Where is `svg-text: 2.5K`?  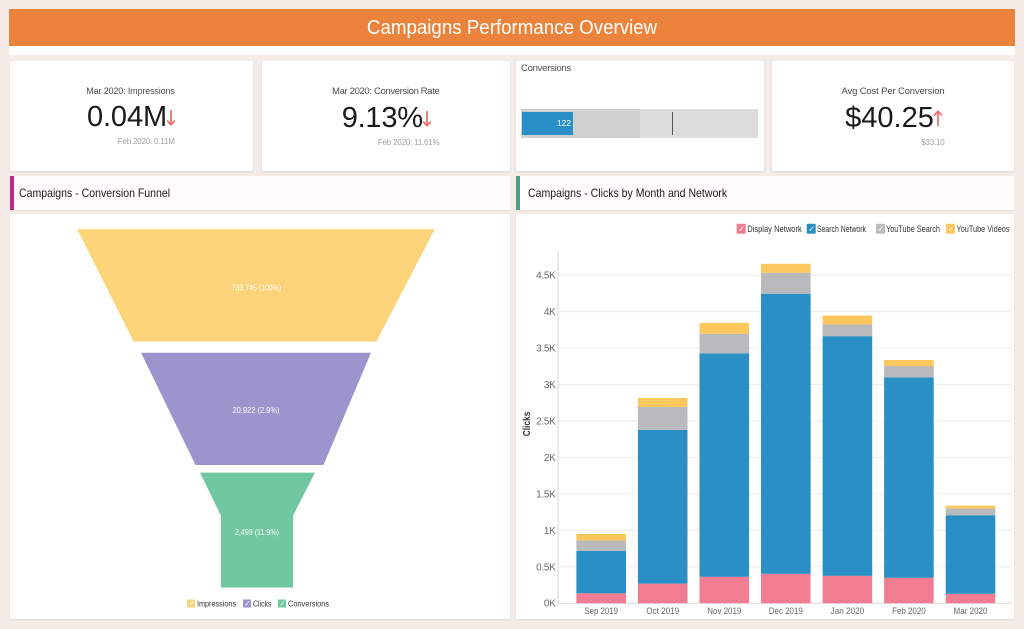
svg-text: 2.5K is located at coordinates (546, 422).